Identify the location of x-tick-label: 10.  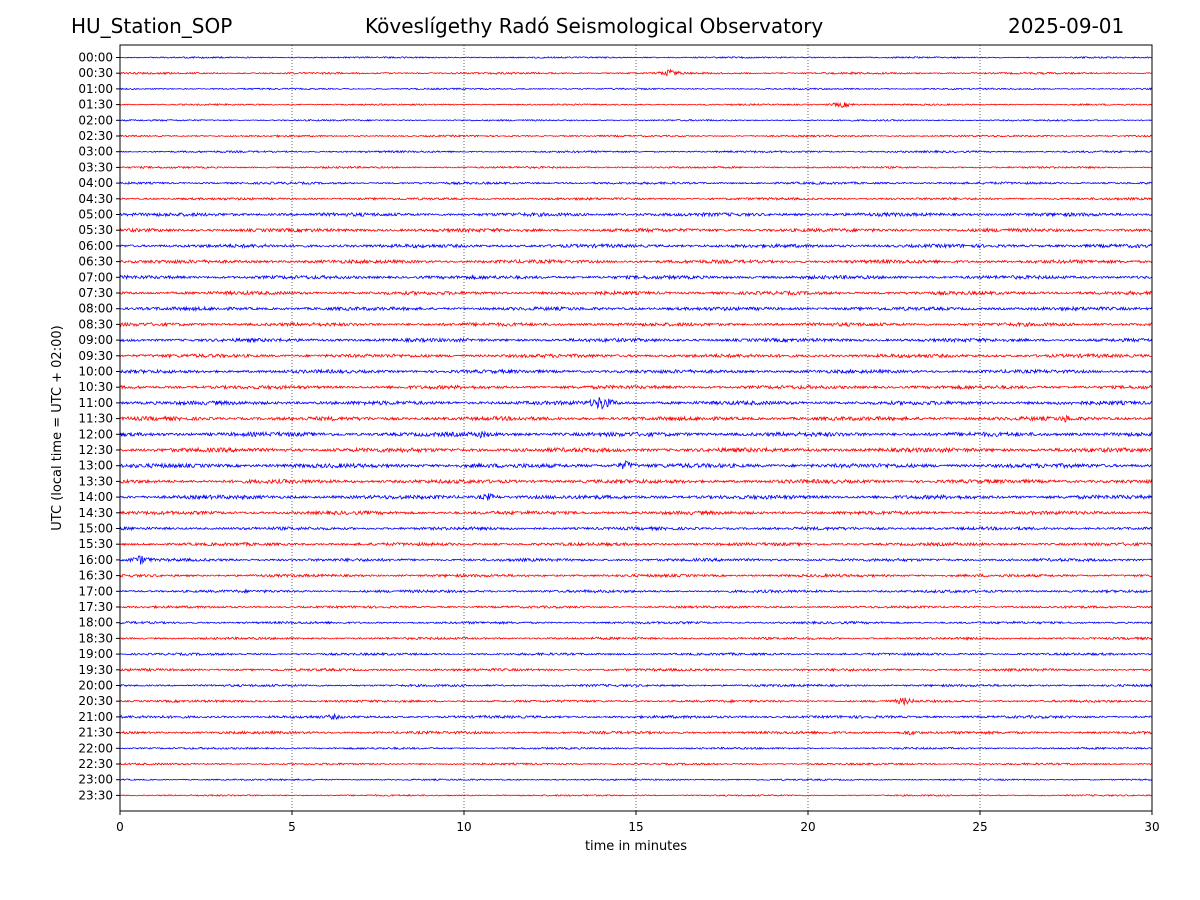
(463, 827).